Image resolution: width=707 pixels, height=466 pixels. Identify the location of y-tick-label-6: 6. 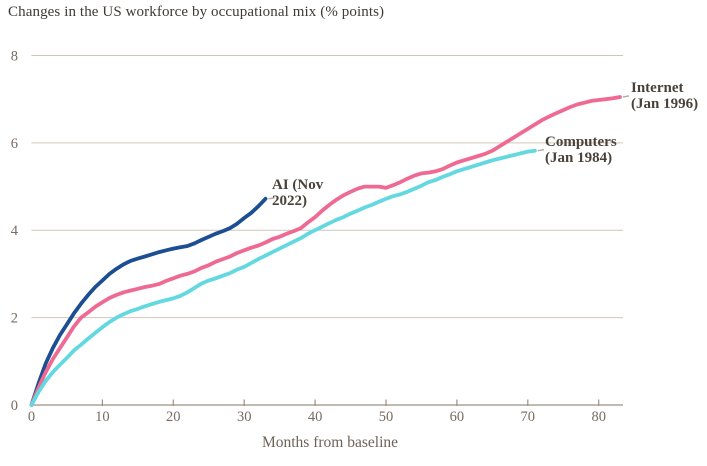
(14, 144).